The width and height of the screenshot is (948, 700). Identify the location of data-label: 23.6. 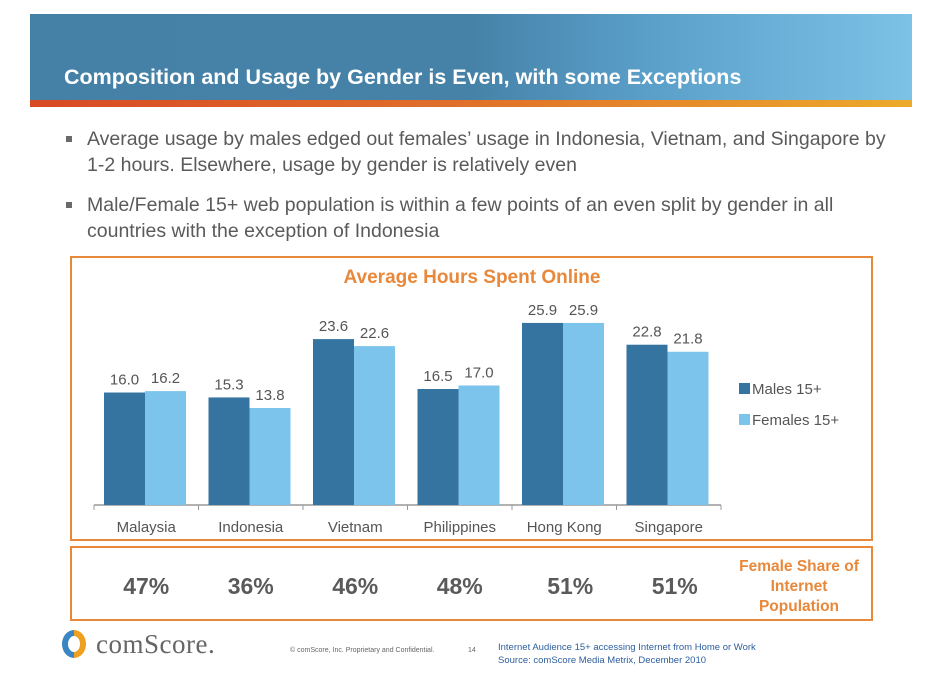
(333, 326).